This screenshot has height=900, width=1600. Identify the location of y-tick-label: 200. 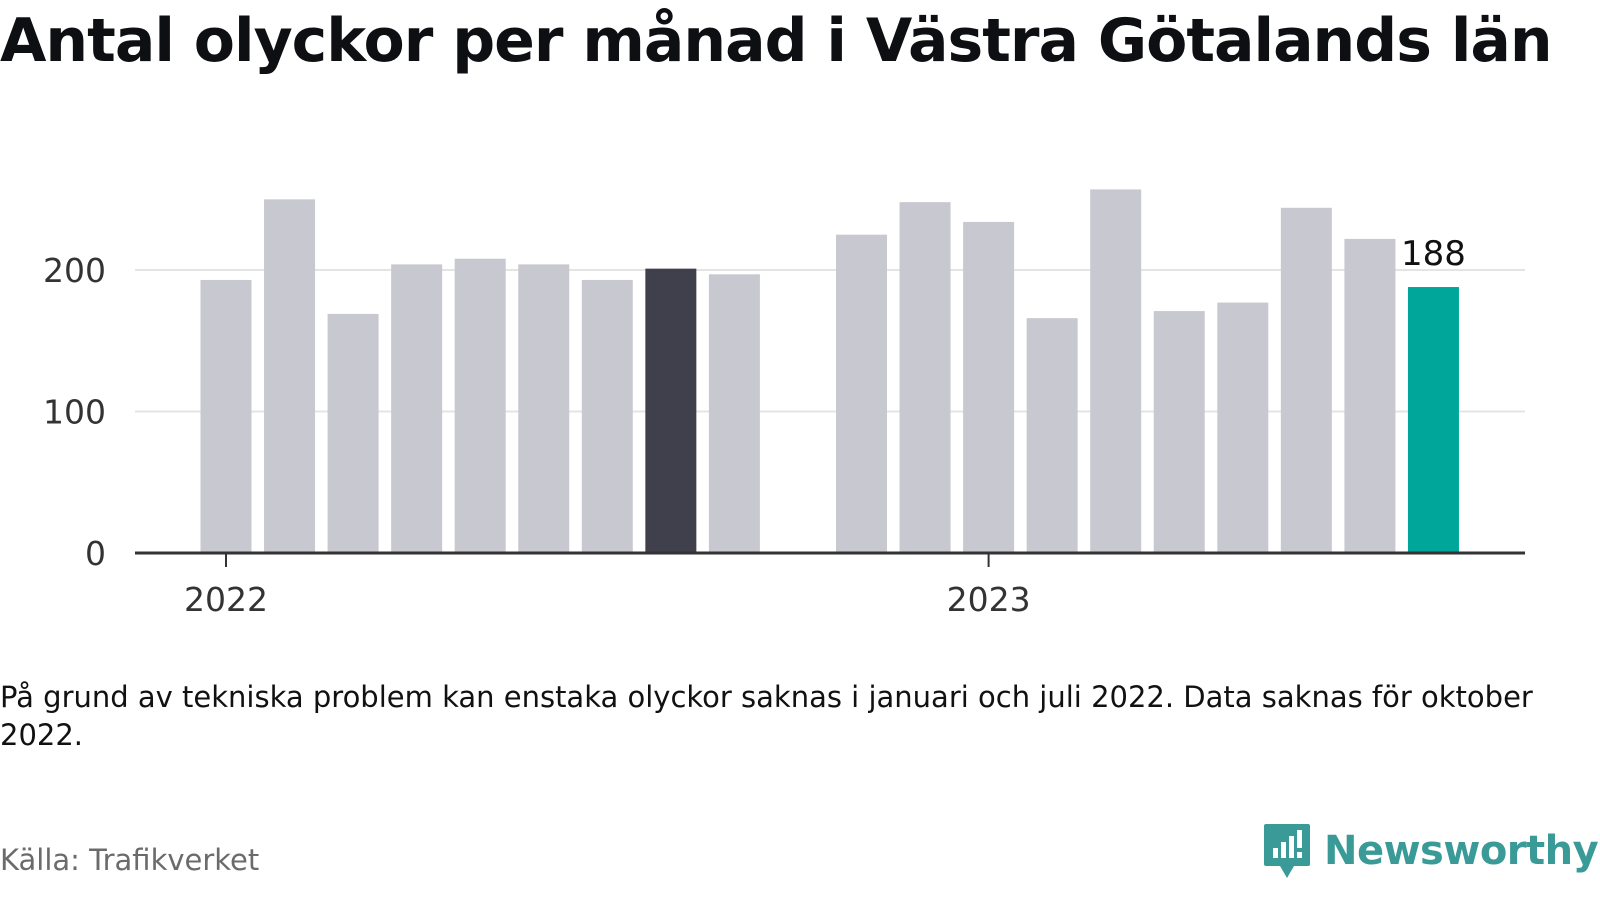
(74, 270).